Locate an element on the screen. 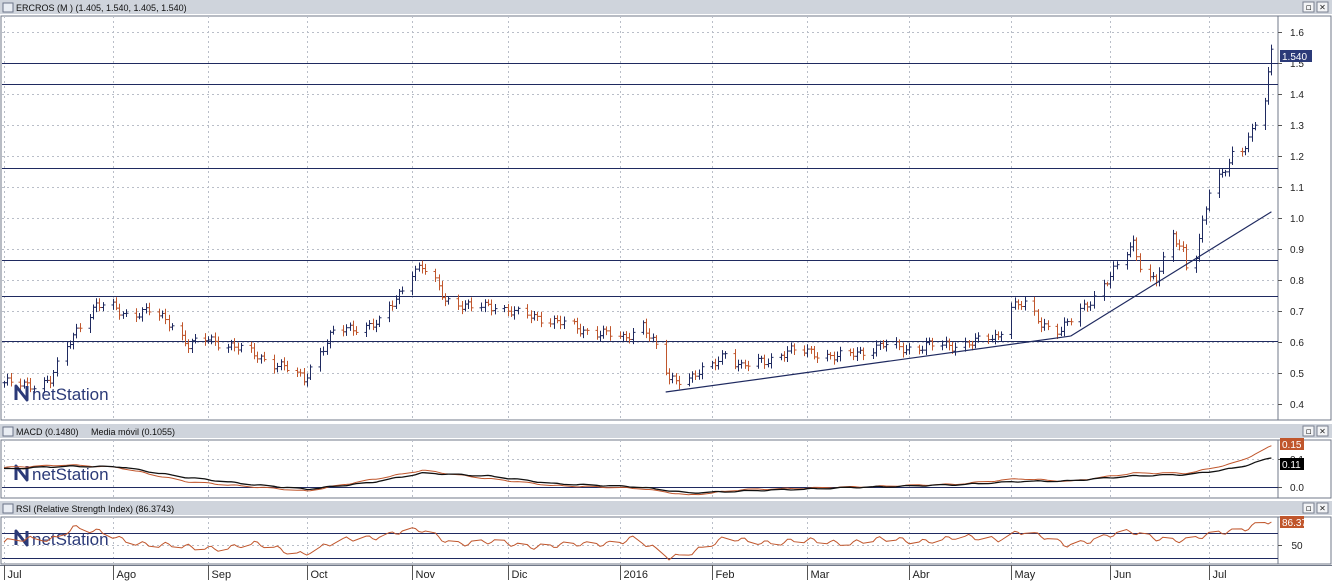 The width and height of the screenshot is (1332, 582). price-ytick-label: 0.6 is located at coordinates (1297, 343).